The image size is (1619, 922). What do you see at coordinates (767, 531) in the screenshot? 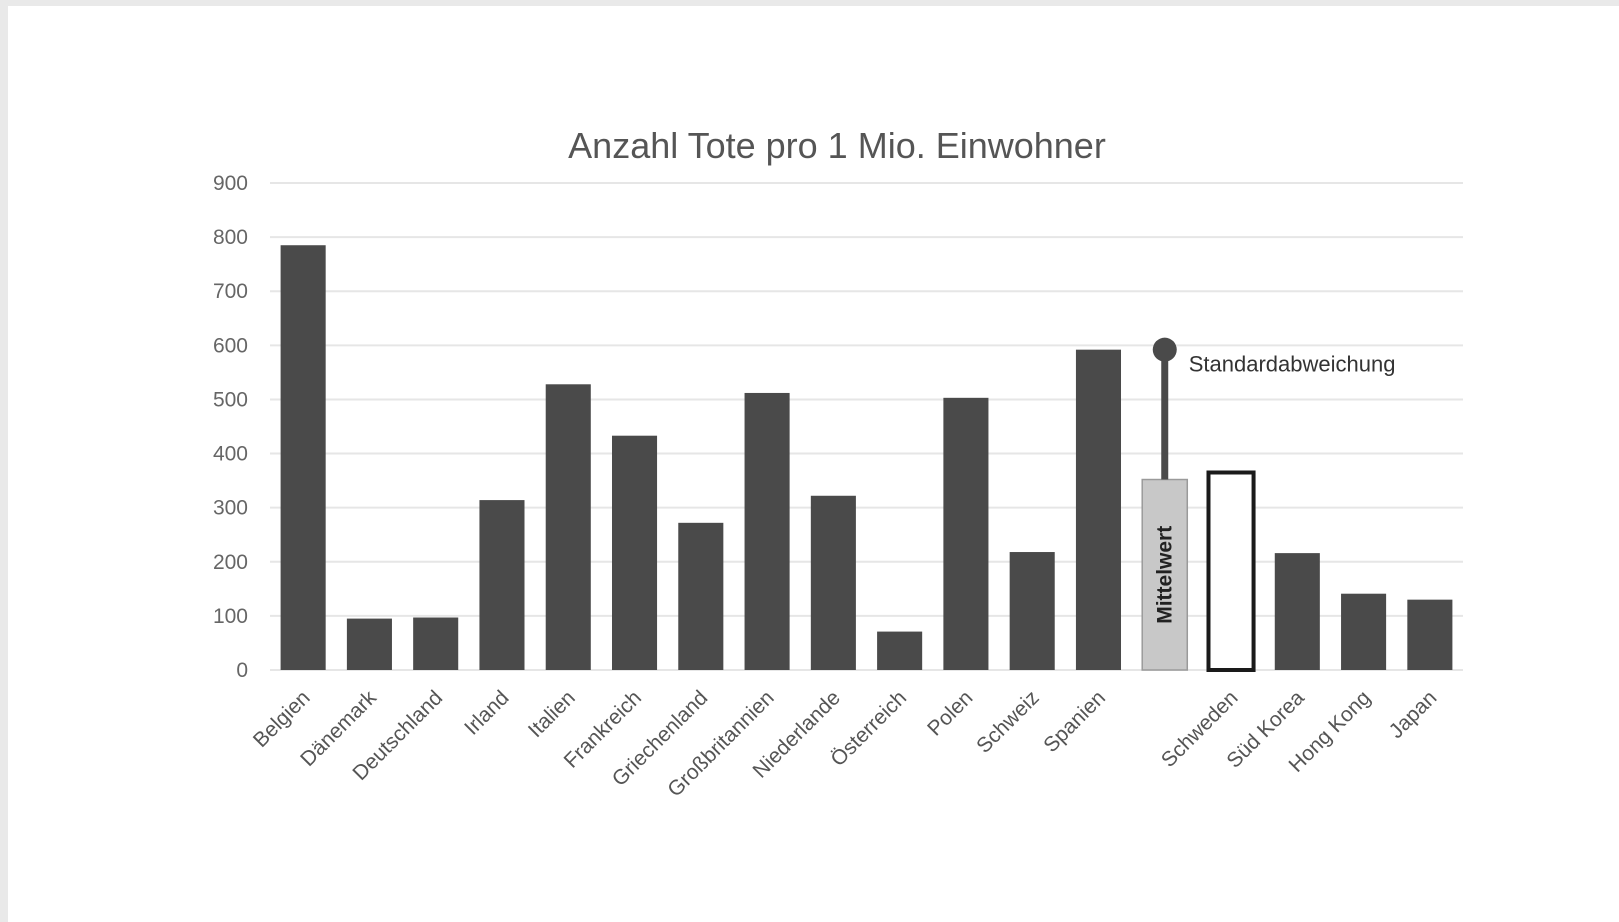
I see `bar-Großbritannien` at bounding box center [767, 531].